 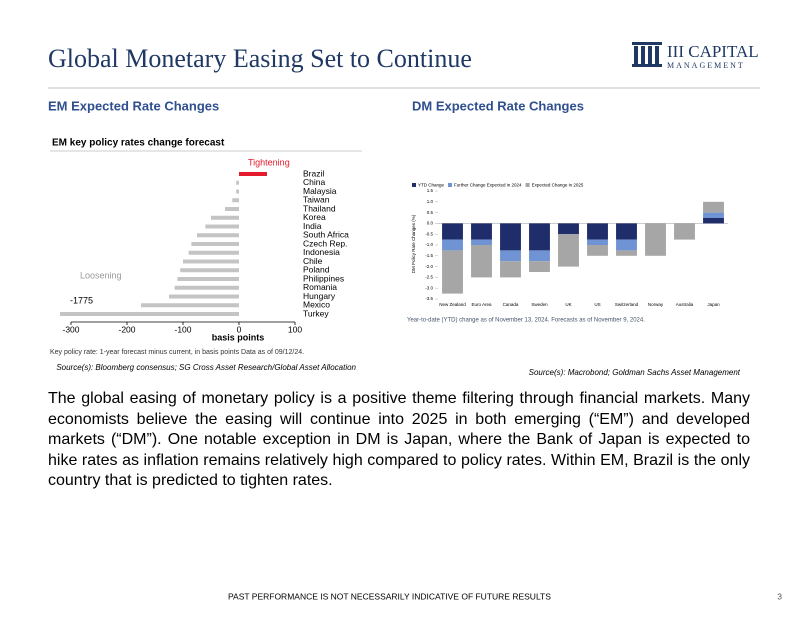 What do you see at coordinates (647, 54) in the screenshot?
I see `logo` at bounding box center [647, 54].